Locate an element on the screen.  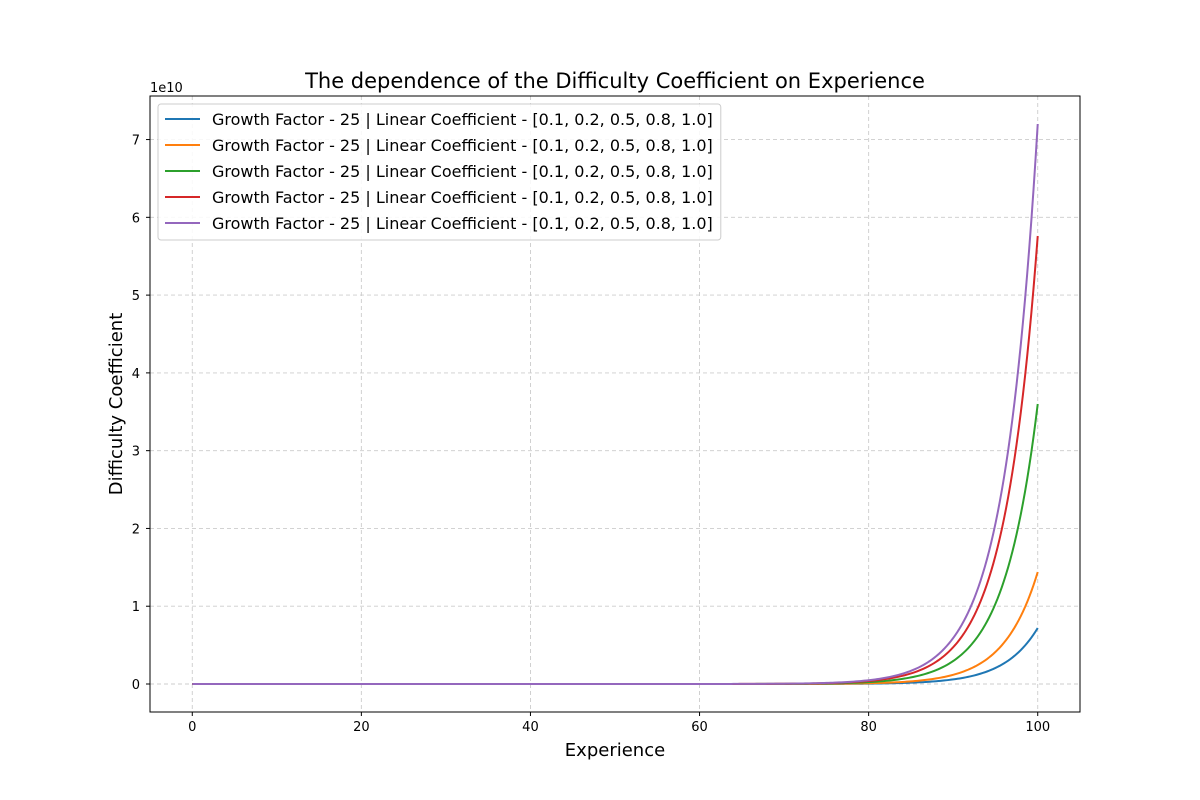
x-tick-label: 0 is located at coordinates (192, 727).